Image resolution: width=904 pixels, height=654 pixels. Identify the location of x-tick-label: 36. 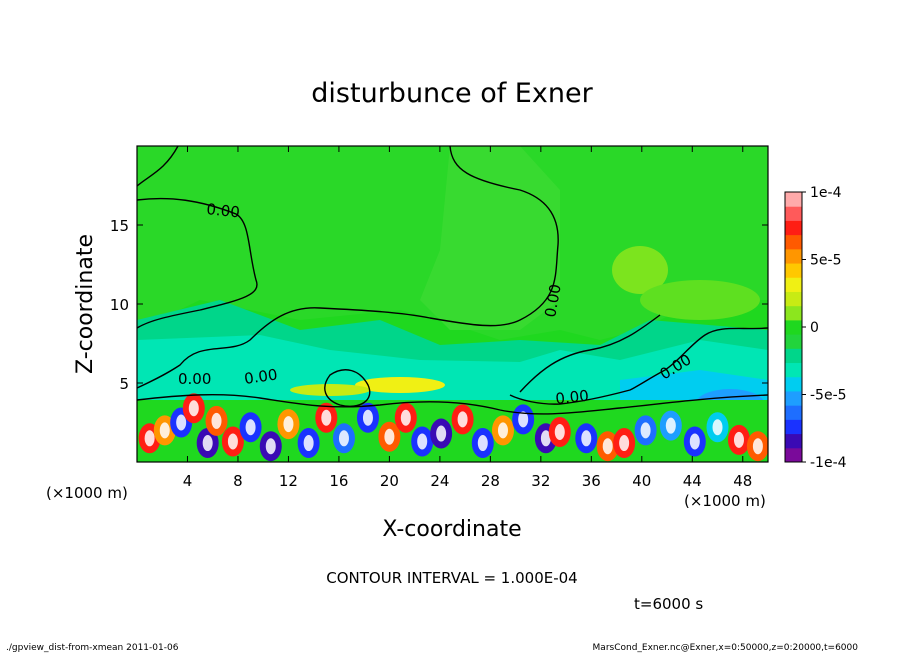
(591, 481).